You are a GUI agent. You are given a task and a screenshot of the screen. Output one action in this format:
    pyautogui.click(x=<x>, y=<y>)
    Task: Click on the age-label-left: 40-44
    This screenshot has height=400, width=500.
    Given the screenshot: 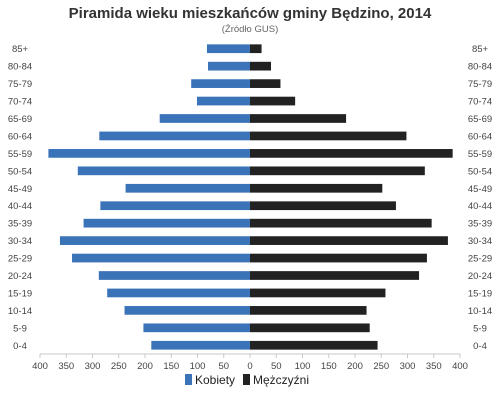 What is the action you would take?
    pyautogui.click(x=20, y=206)
    